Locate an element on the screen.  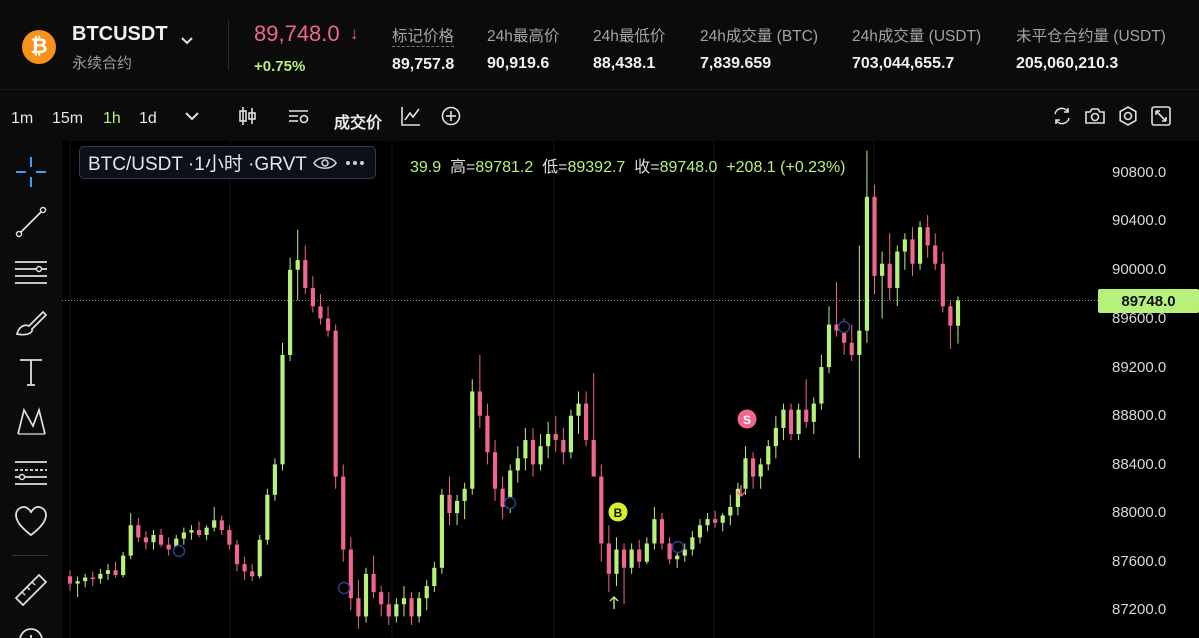
chart-toolbar: 1m 15m 1h 1d 成交价 is located at coordinates (599, 115).